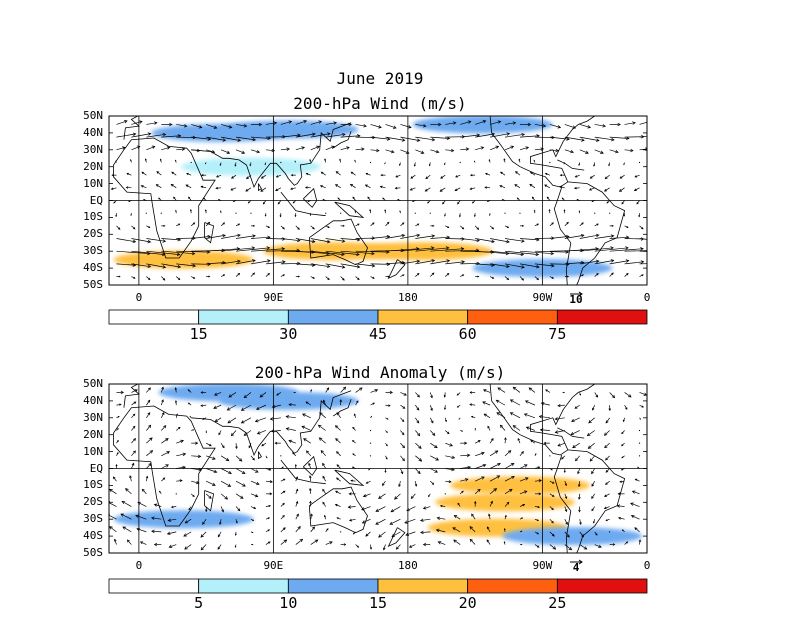  I want to click on figure-title: June 2019, so click(380, 78).